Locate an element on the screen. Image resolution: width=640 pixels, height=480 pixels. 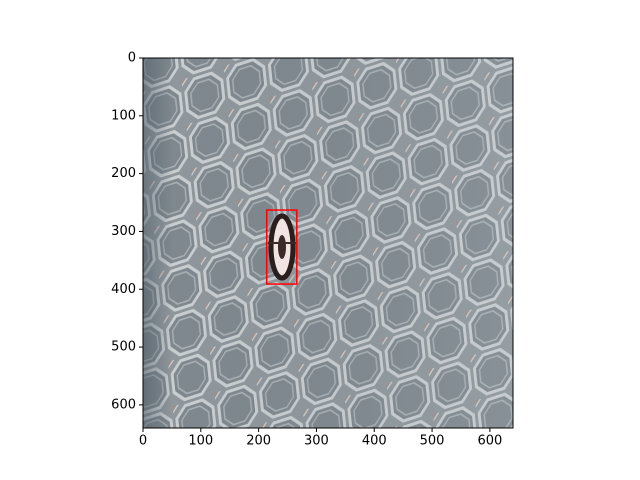
x-tick-label: 200 is located at coordinates (258, 441).